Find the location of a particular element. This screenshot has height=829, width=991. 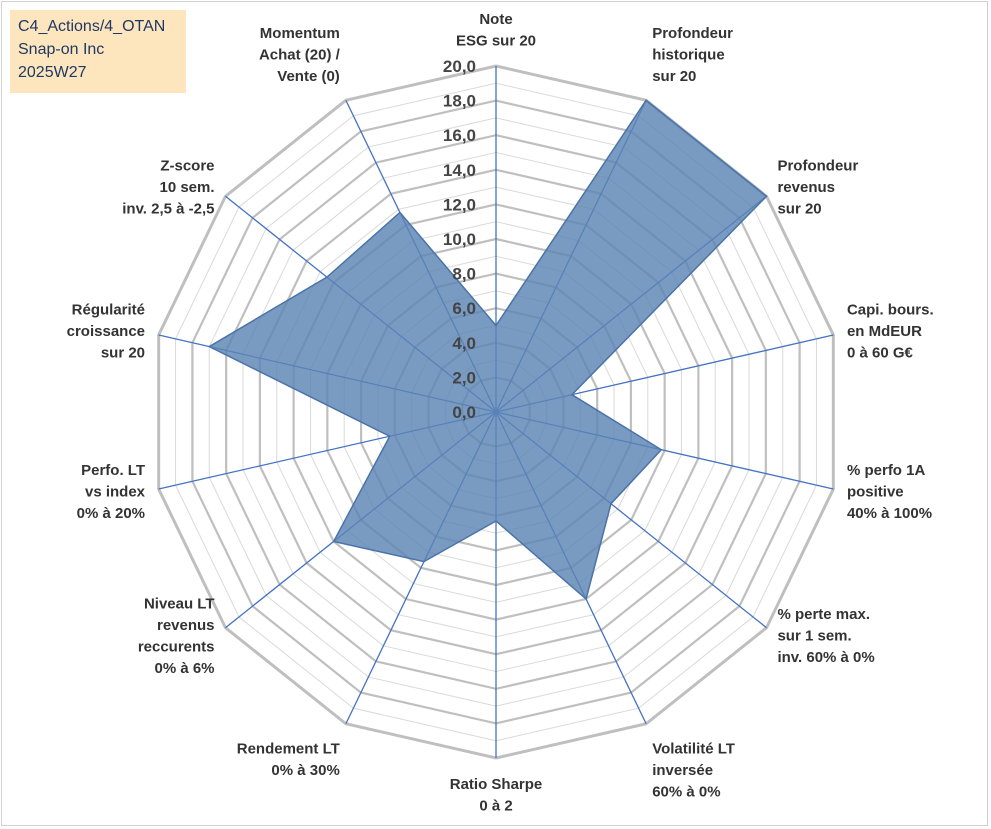

axis-label-line: inv. 60% à 0% is located at coordinates (825, 657).